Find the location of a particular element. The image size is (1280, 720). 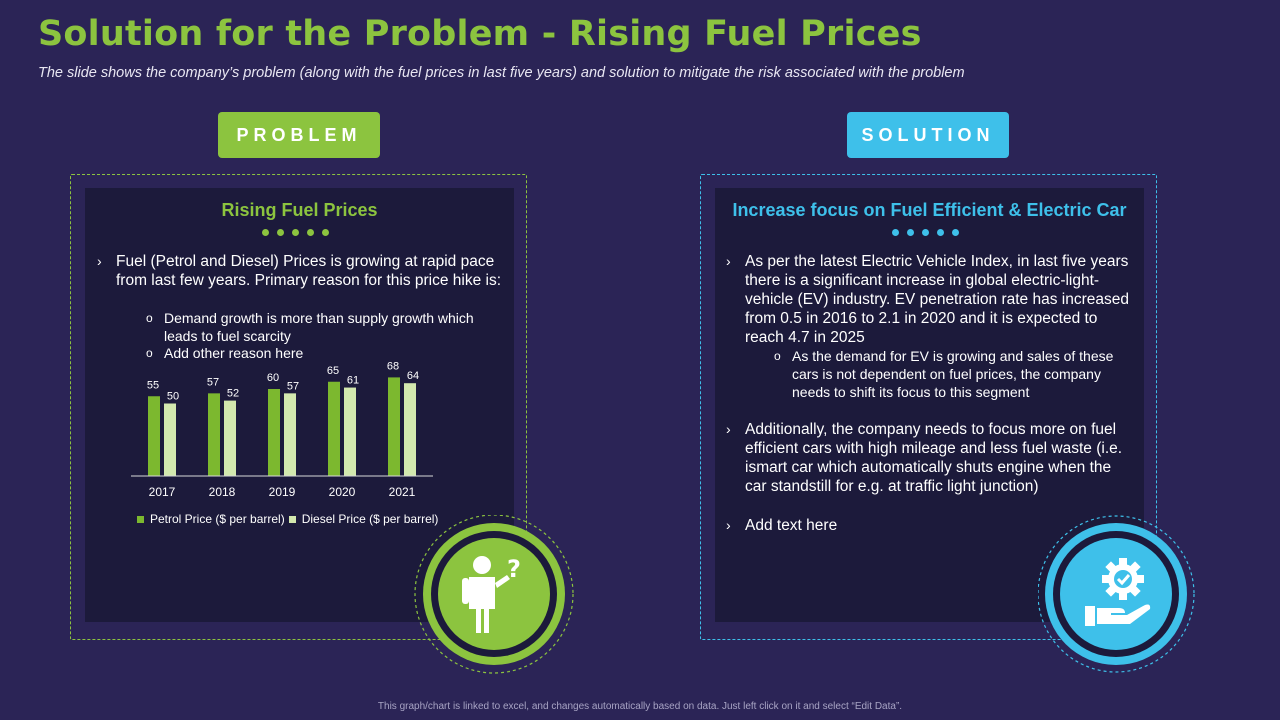

problem-sub-item-2: o Add other reason here is located at coordinates (325, 353).